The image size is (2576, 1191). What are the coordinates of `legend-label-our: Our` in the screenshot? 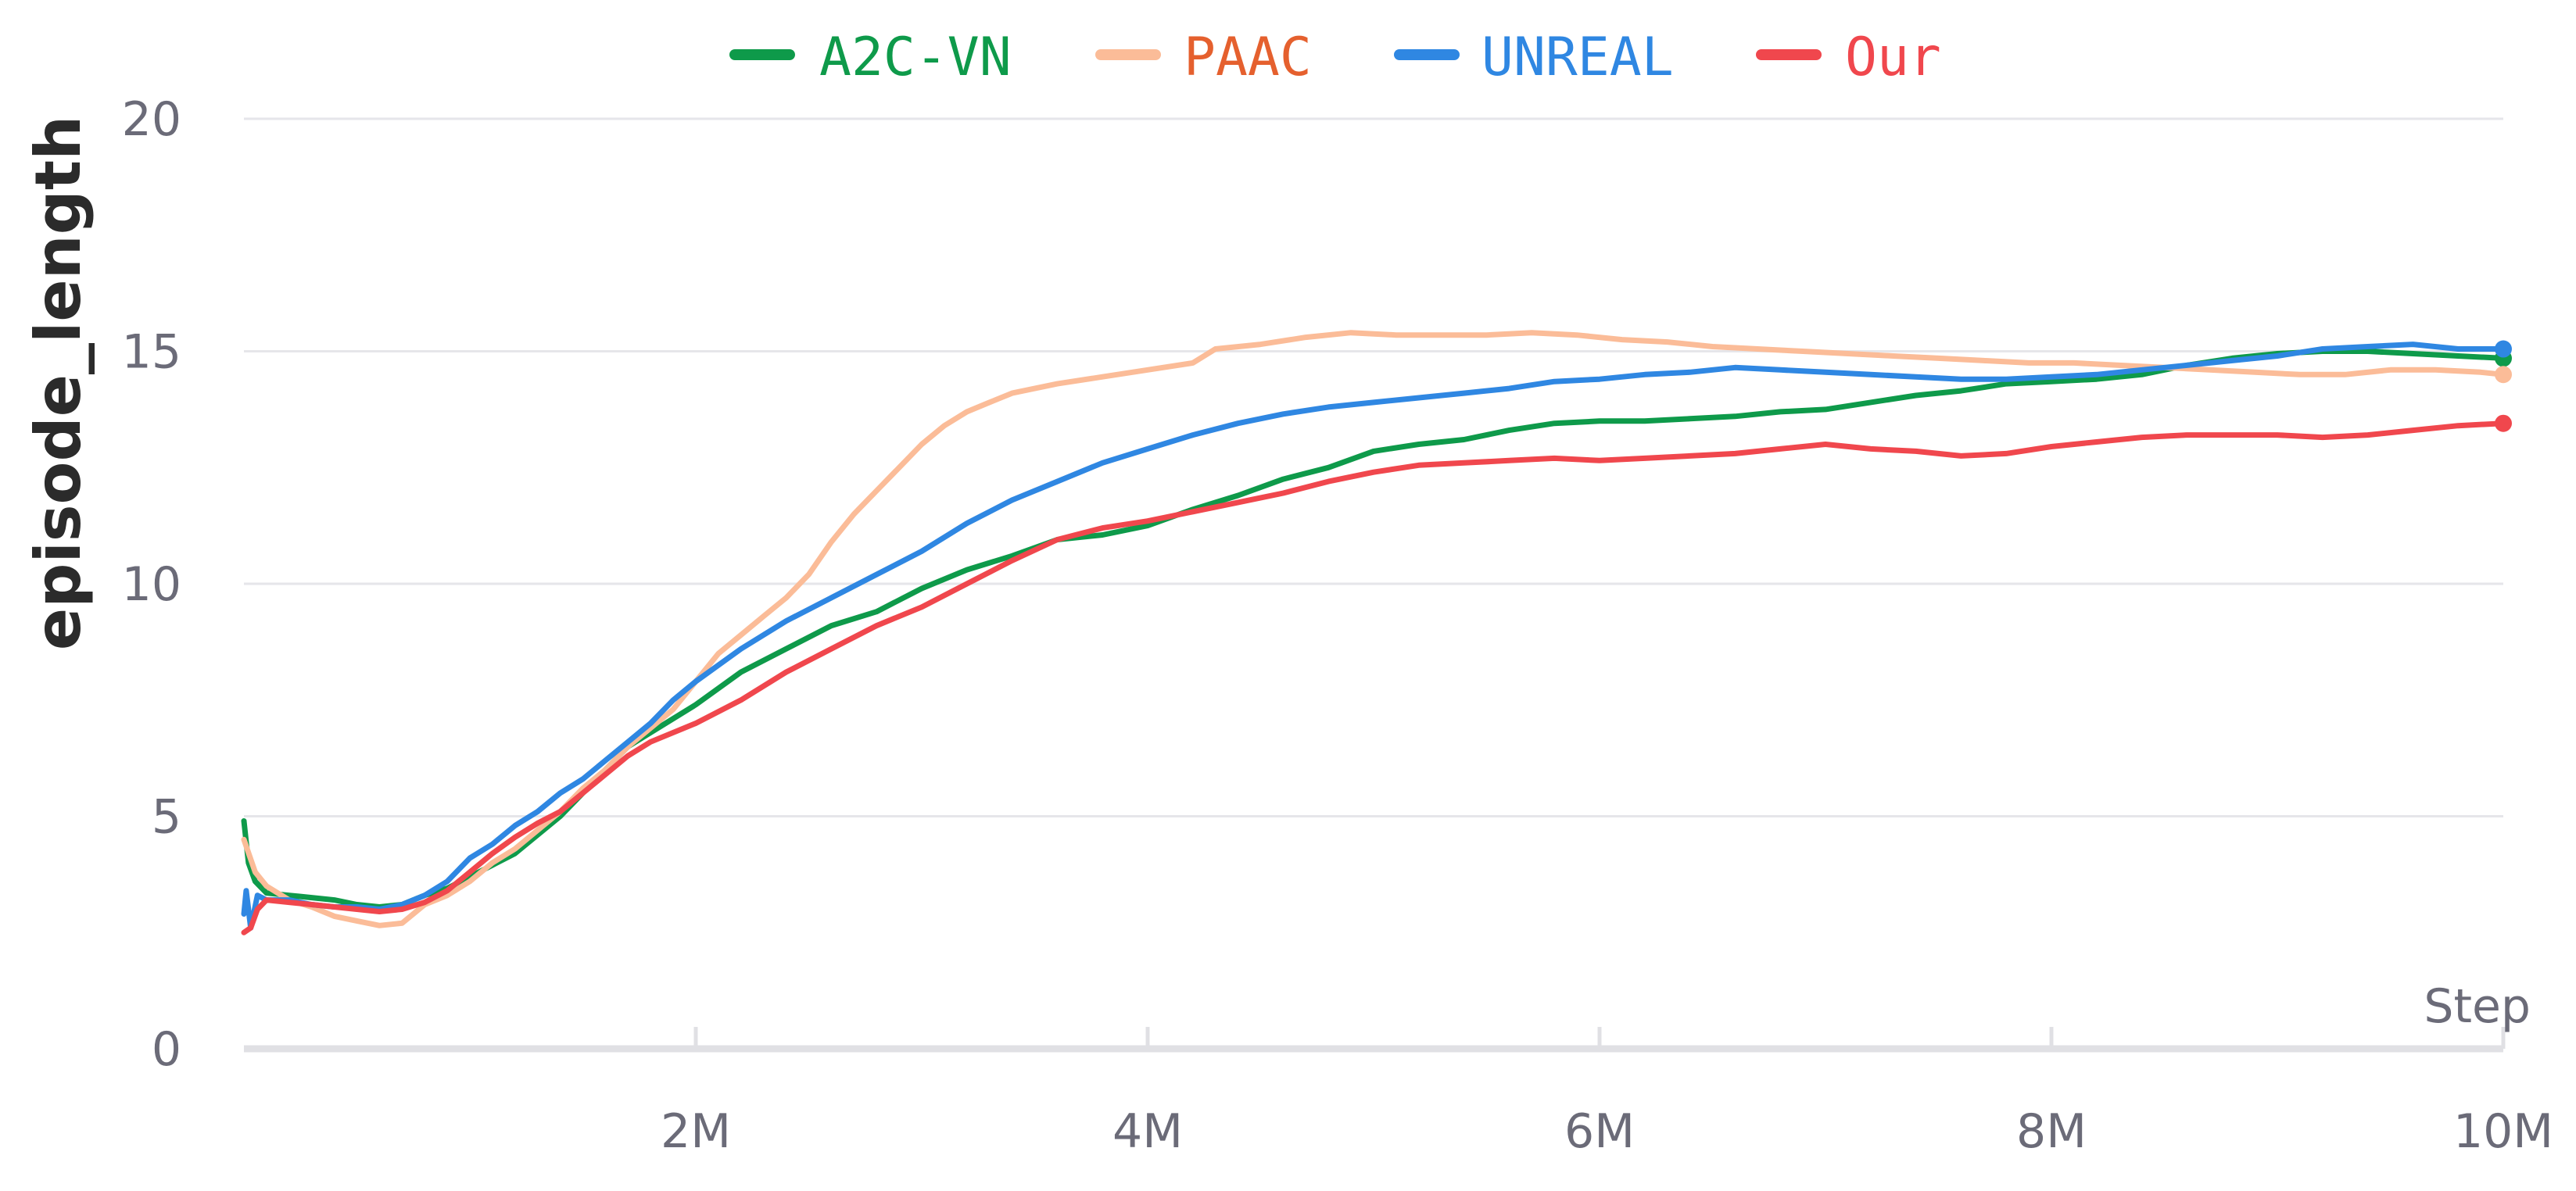 It's located at (1893, 58).